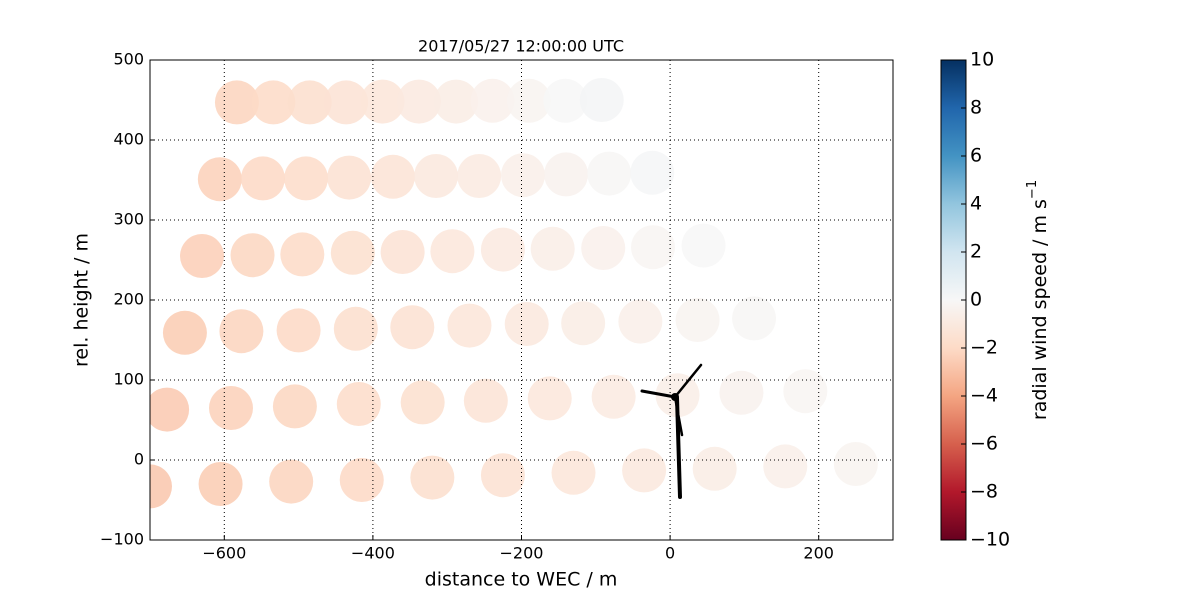 This screenshot has width=1200, height=600. Describe the element at coordinates (522, 553) in the screenshot. I see `x-tick-label: −200` at that location.